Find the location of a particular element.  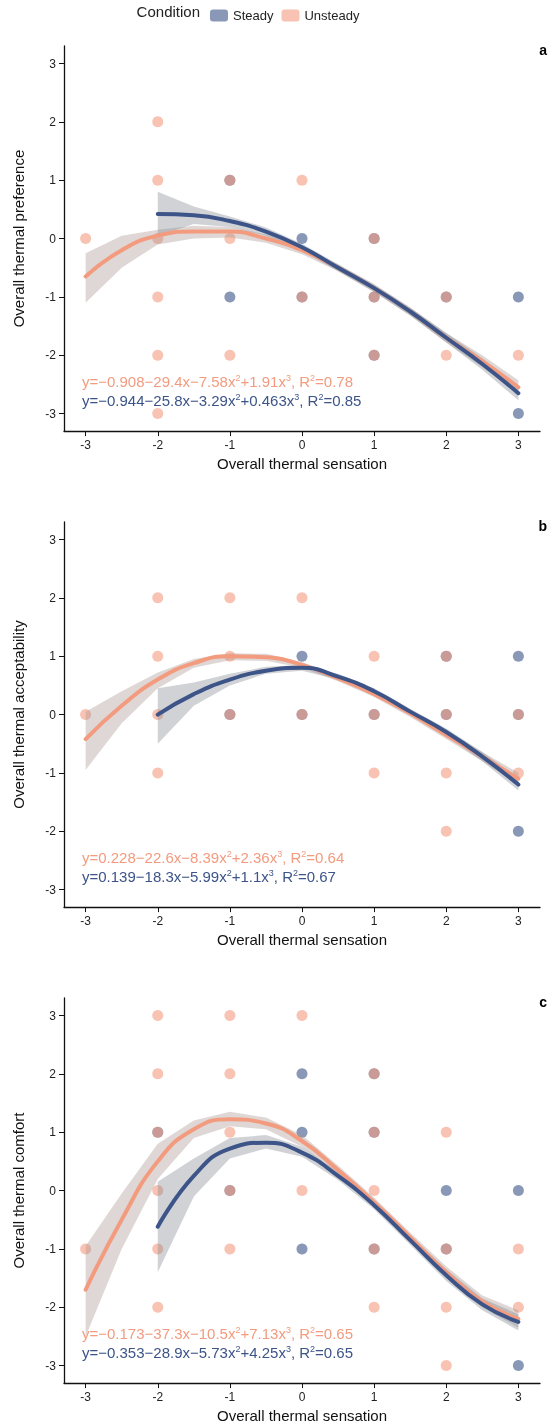

legend-title: Condition is located at coordinates (168, 11).